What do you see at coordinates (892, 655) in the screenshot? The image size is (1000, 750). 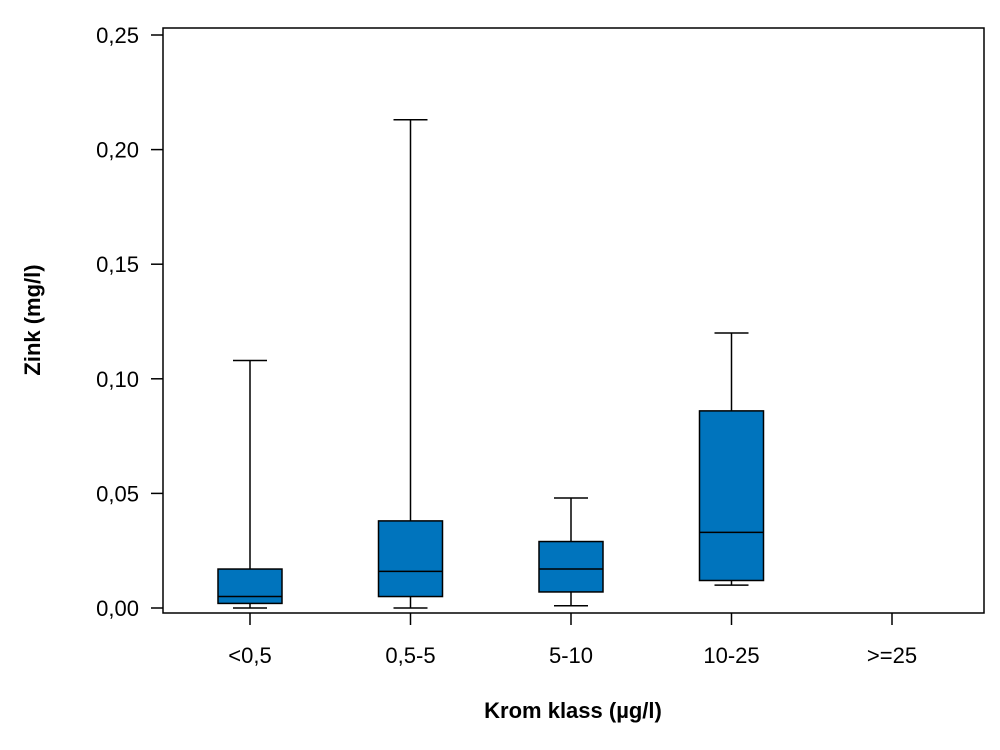 I see `x-tick-label: >=25` at bounding box center [892, 655].